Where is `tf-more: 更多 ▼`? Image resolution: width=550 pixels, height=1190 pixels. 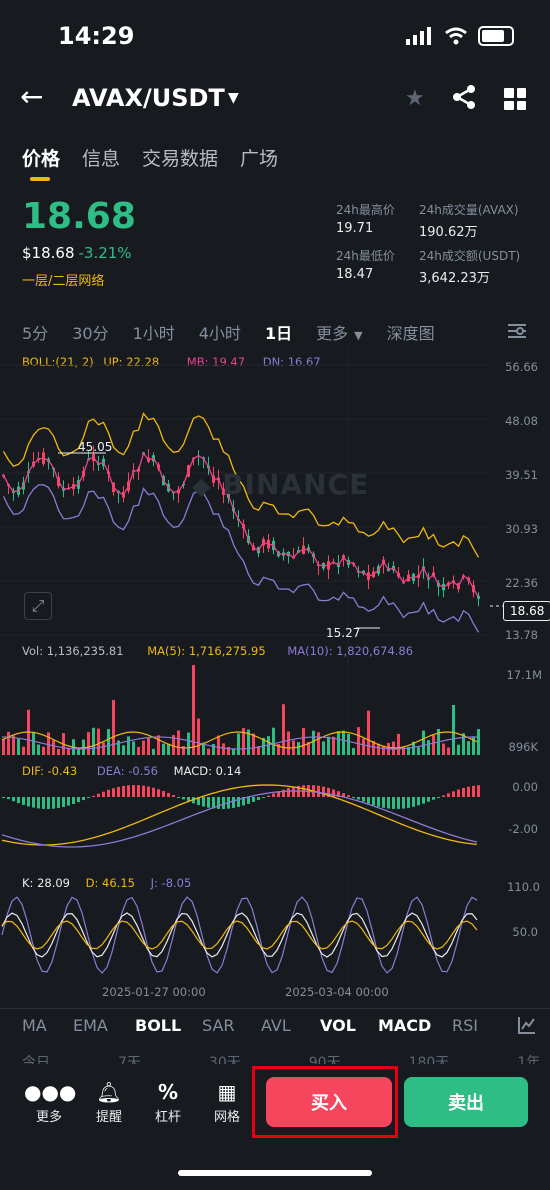 tf-more: 更多 ▼ is located at coordinates (339, 332).